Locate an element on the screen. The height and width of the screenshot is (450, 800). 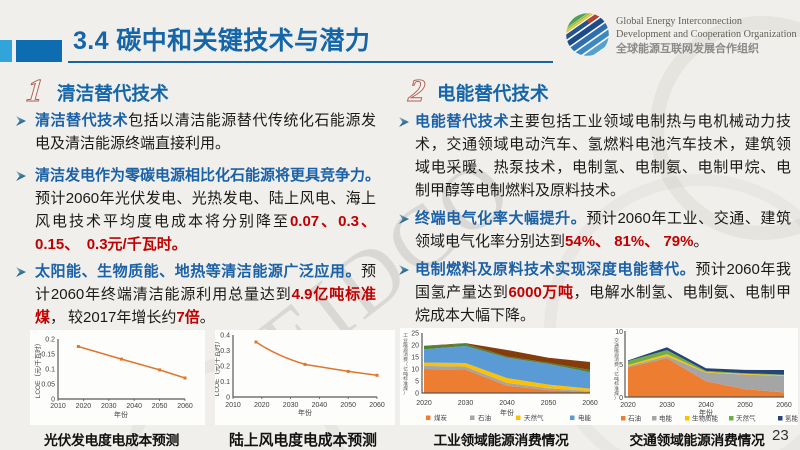
svg-text: 工业能源消费（亿吨标准煤） is located at coordinates (405, 365).